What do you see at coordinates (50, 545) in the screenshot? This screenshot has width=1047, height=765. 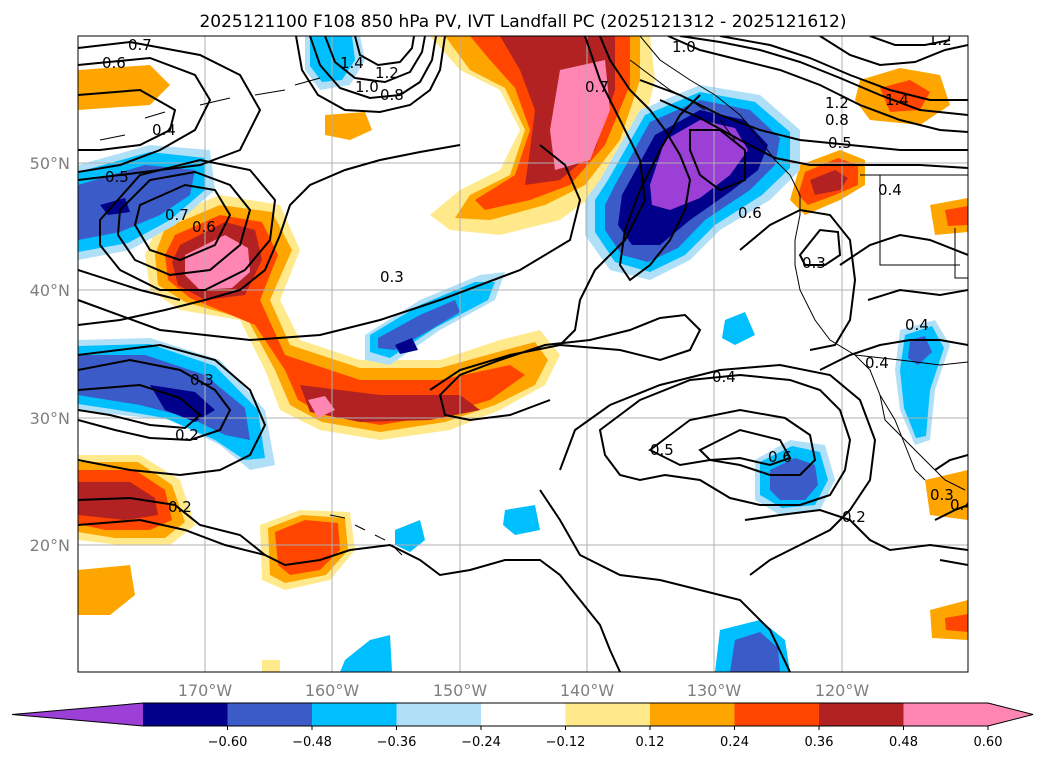 I see `lat-label: 20°N` at bounding box center [50, 545].